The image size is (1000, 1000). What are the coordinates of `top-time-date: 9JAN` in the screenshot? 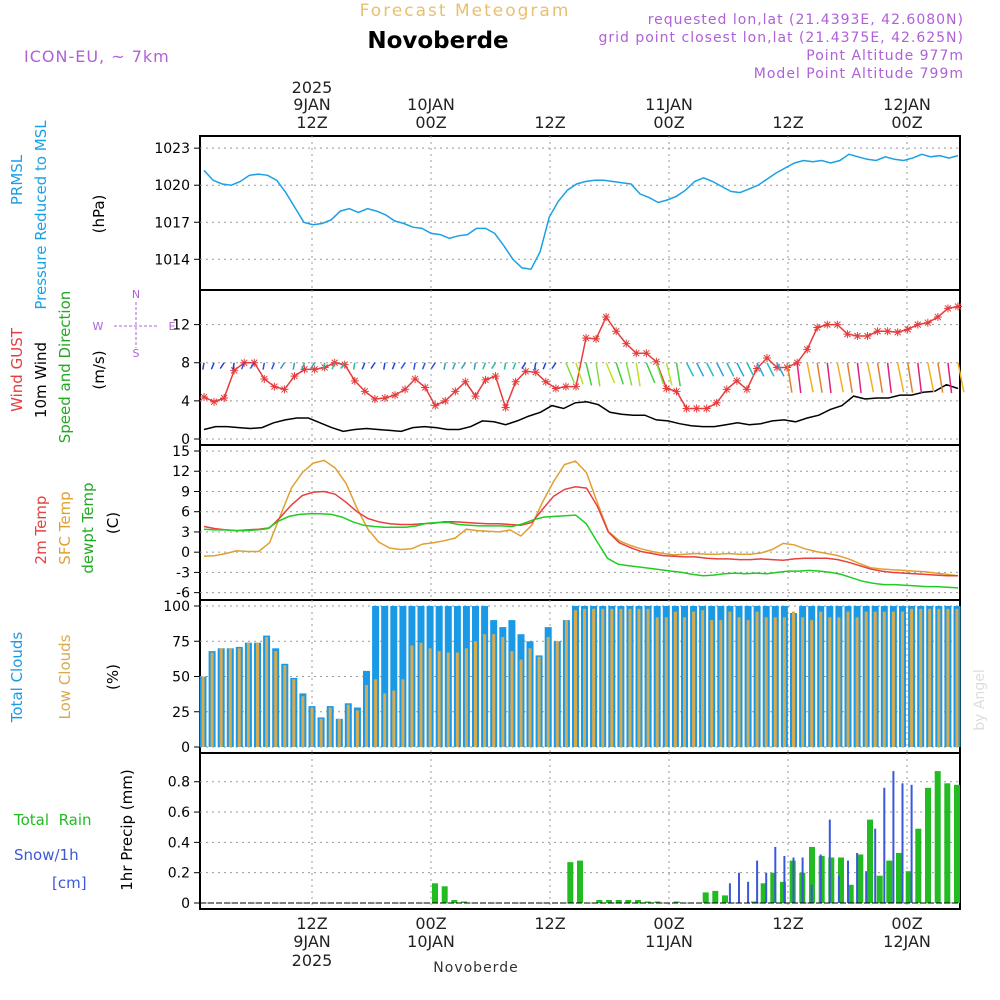 It's located at (312, 104).